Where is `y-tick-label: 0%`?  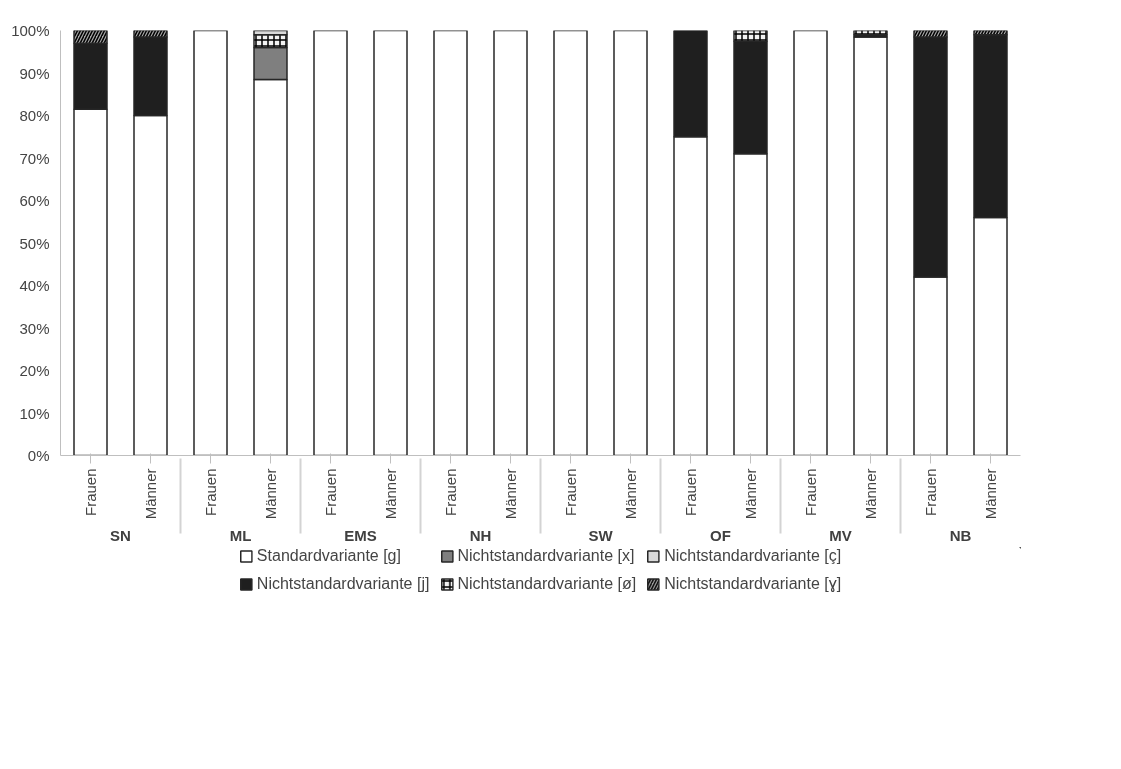 y-tick-label: 0% is located at coordinates (38, 455).